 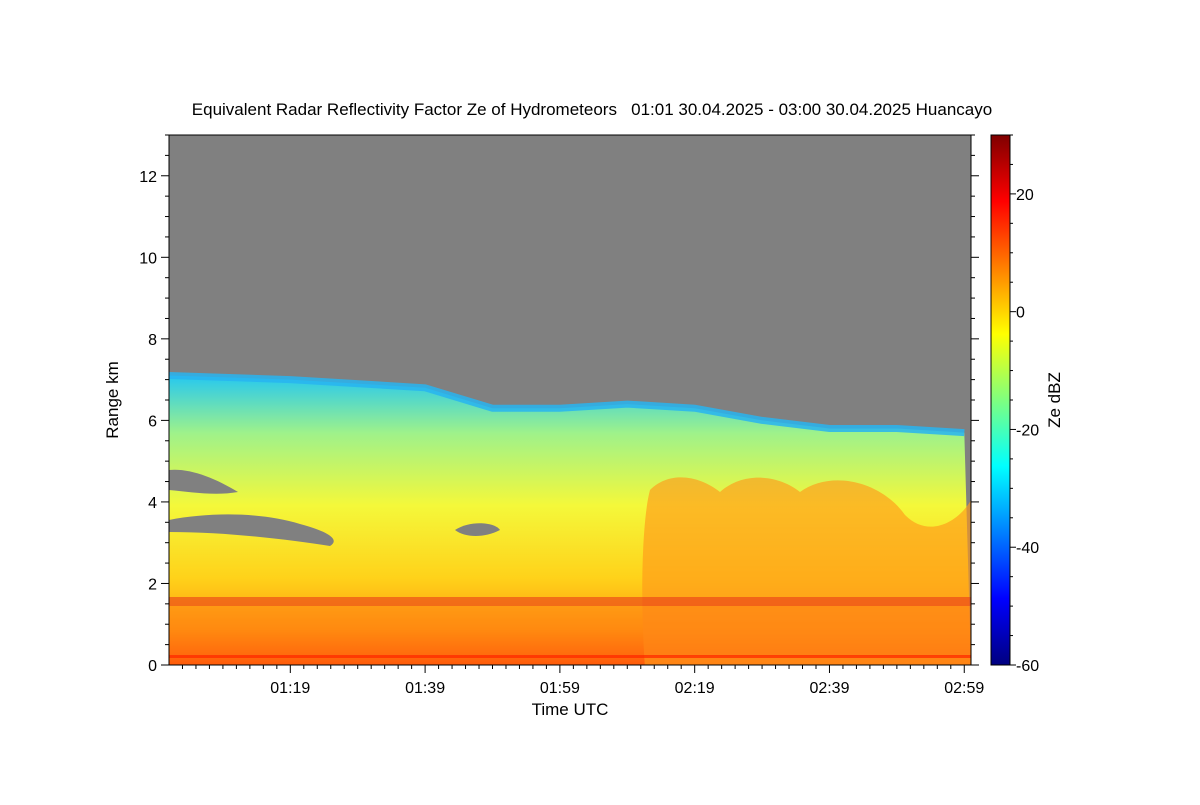 What do you see at coordinates (1027, 548) in the screenshot?
I see `colorbar-tick-label: -40` at bounding box center [1027, 548].